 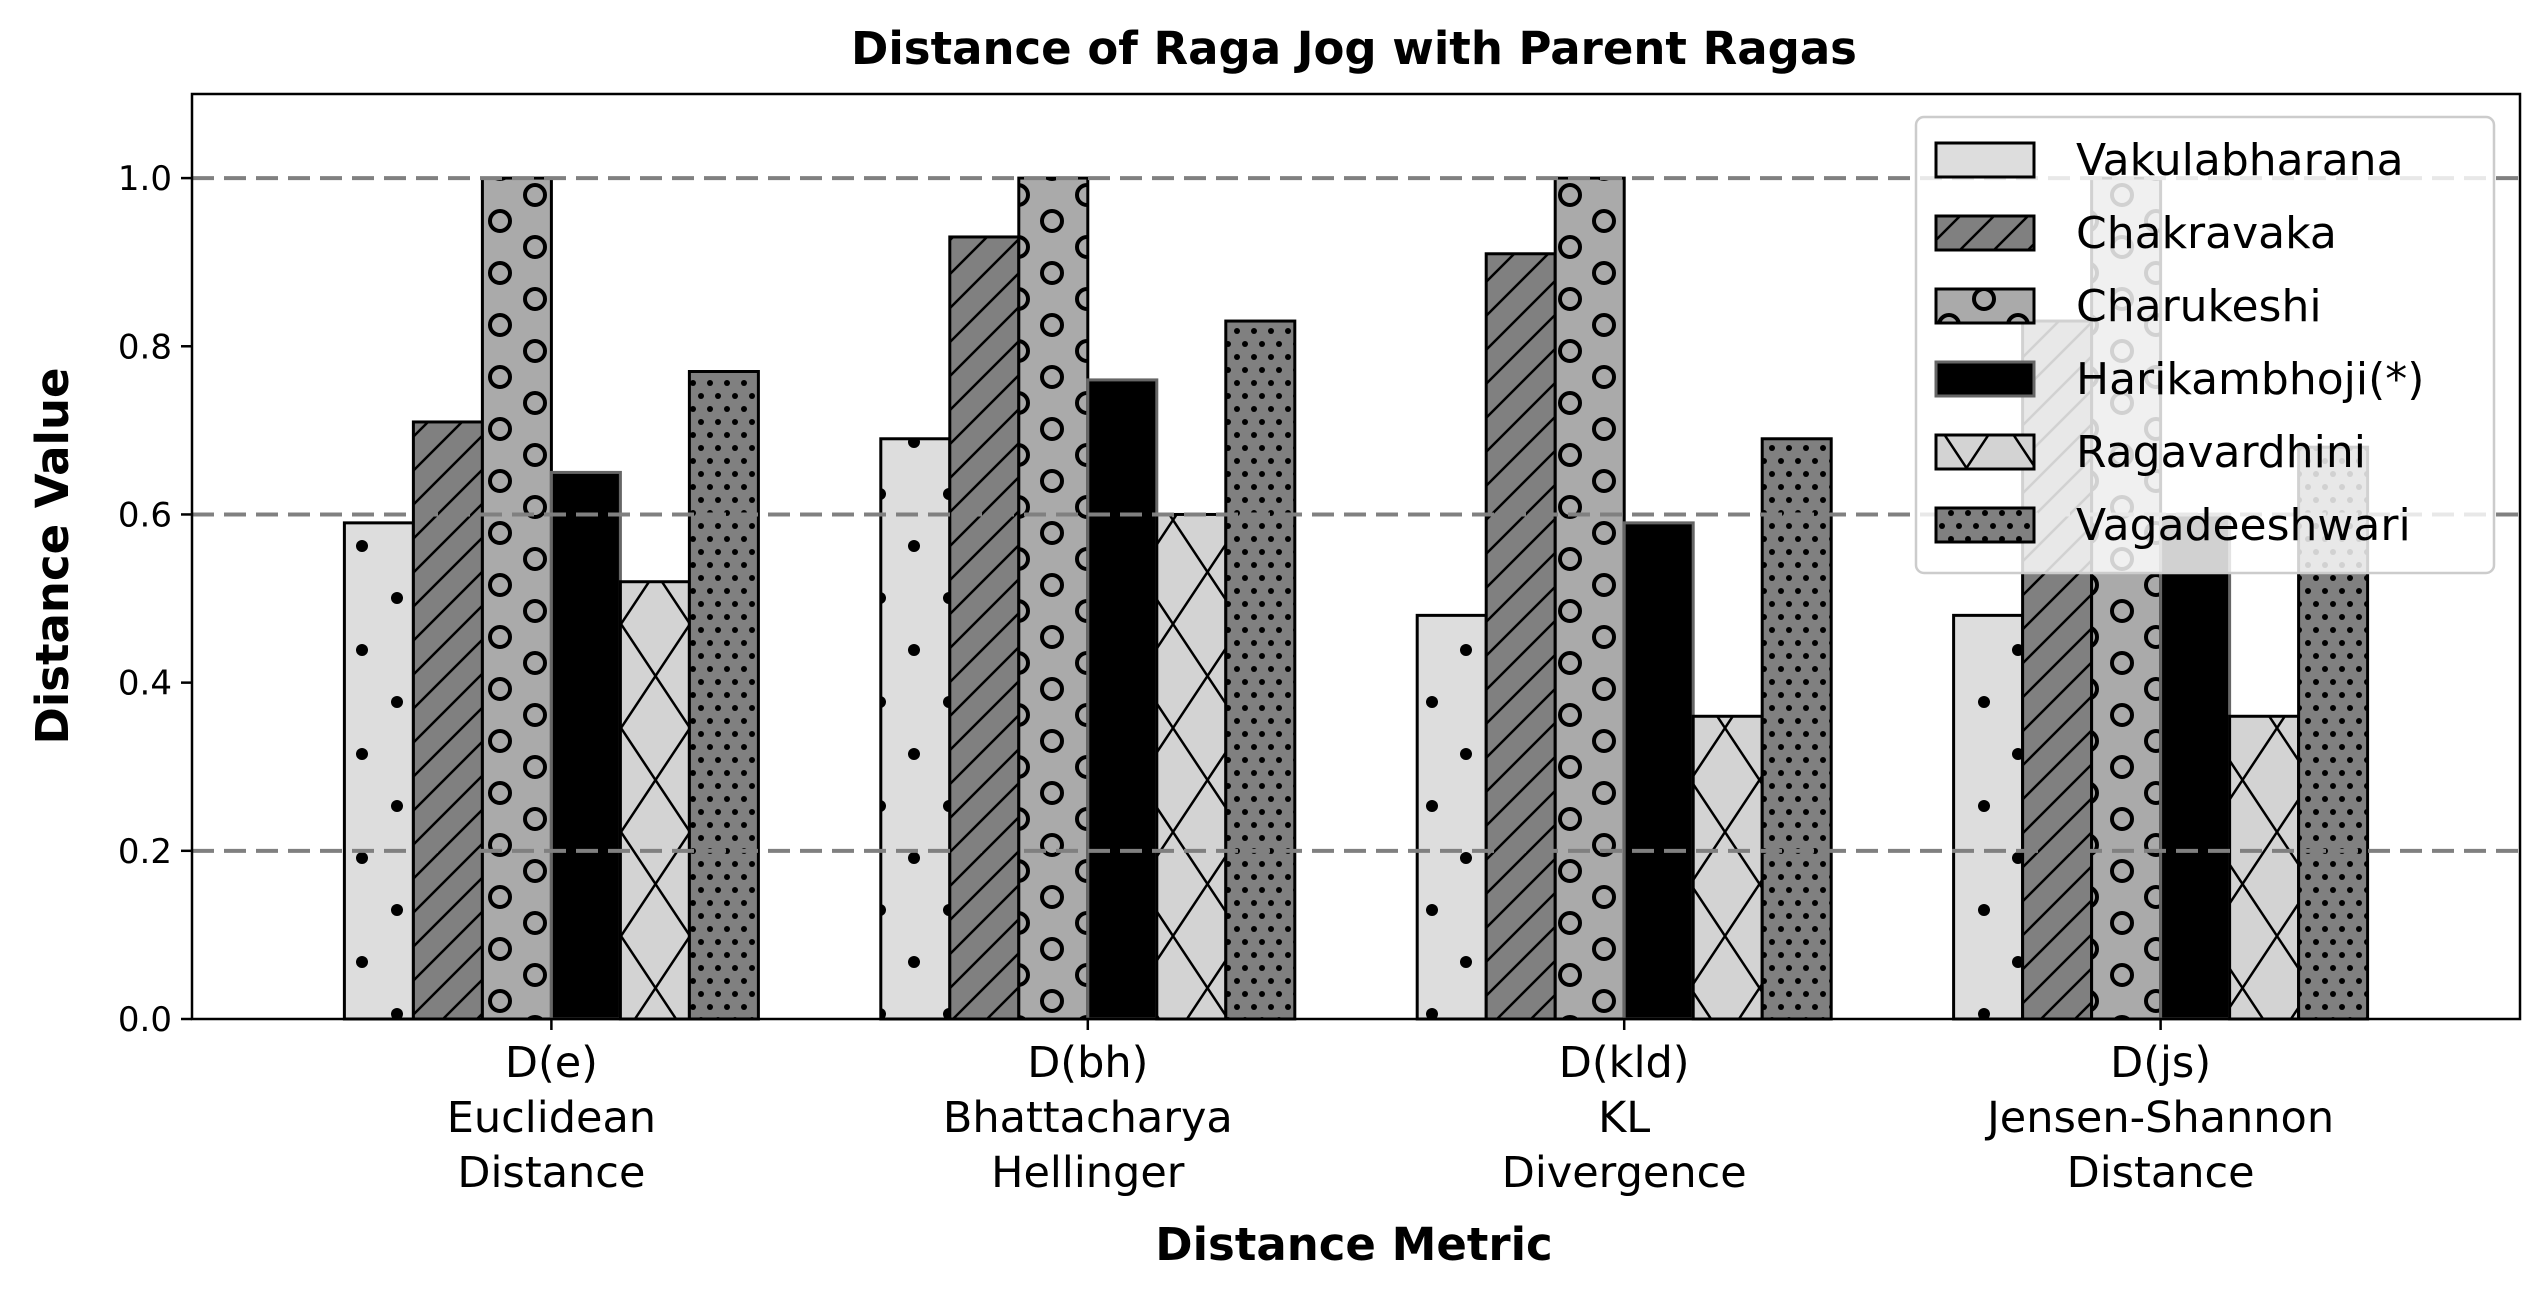 What do you see at coordinates (2221, 452) in the screenshot?
I see `legend-label: Ragavardhini` at bounding box center [2221, 452].